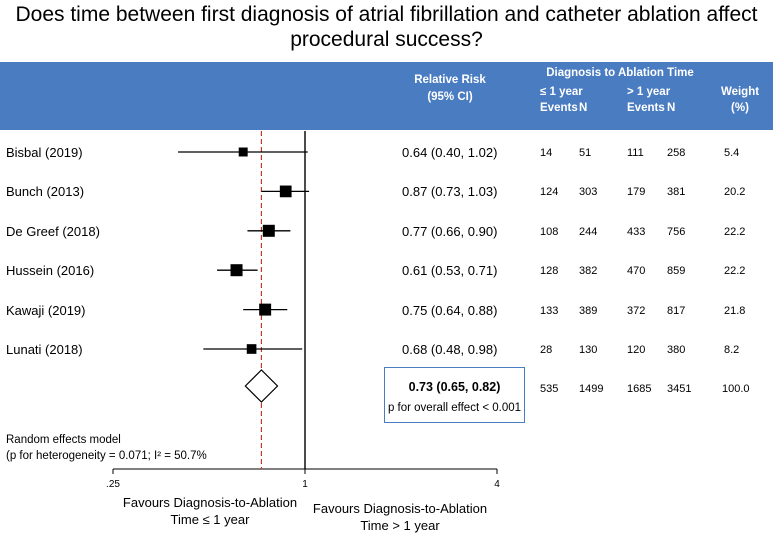 The height and width of the screenshot is (534, 773). Describe the element at coordinates (636, 192) in the screenshot. I see `cell-gt-events: 179` at that location.